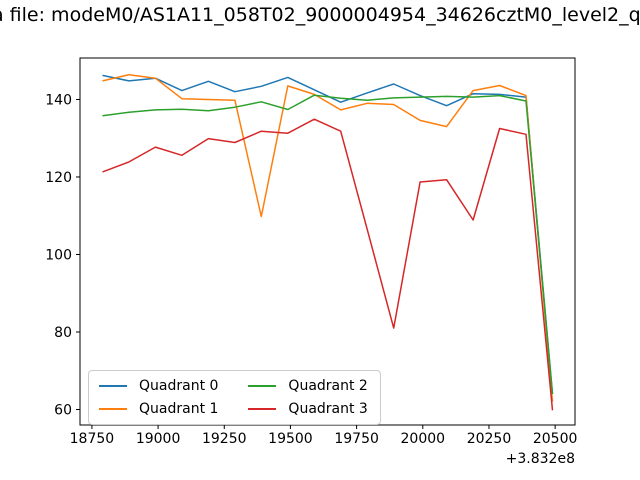 Image resolution: width=640 pixels, height=480 pixels. What do you see at coordinates (158, 397) in the screenshot?
I see `legend-column: Quadrant 0 Quadrant 1` at bounding box center [158, 397].